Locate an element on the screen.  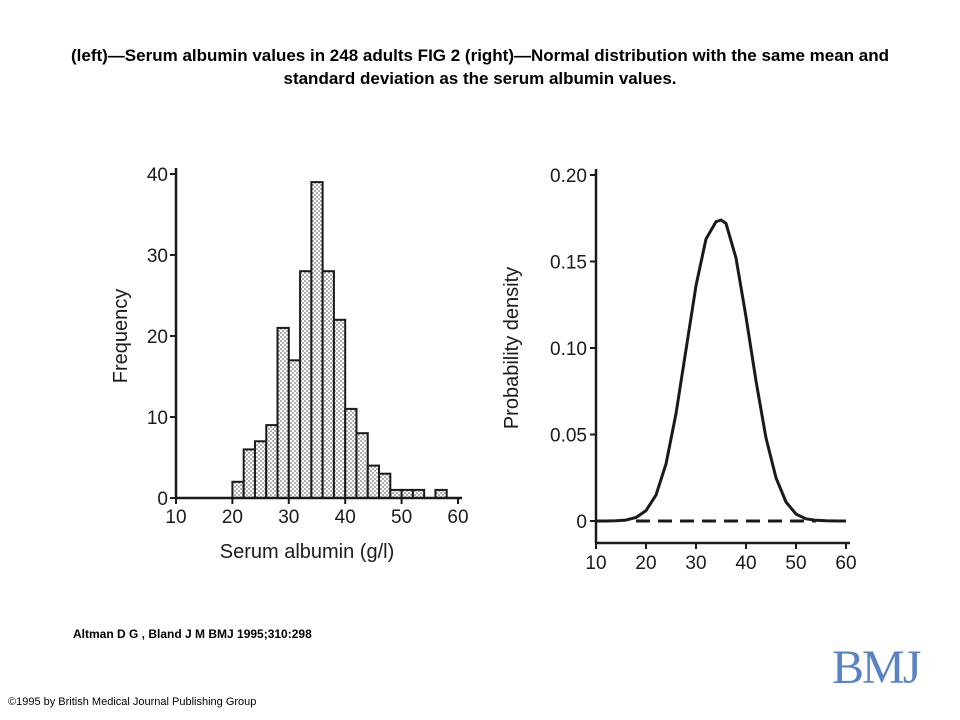
y-tick-label: 0.20 is located at coordinates (568, 176).